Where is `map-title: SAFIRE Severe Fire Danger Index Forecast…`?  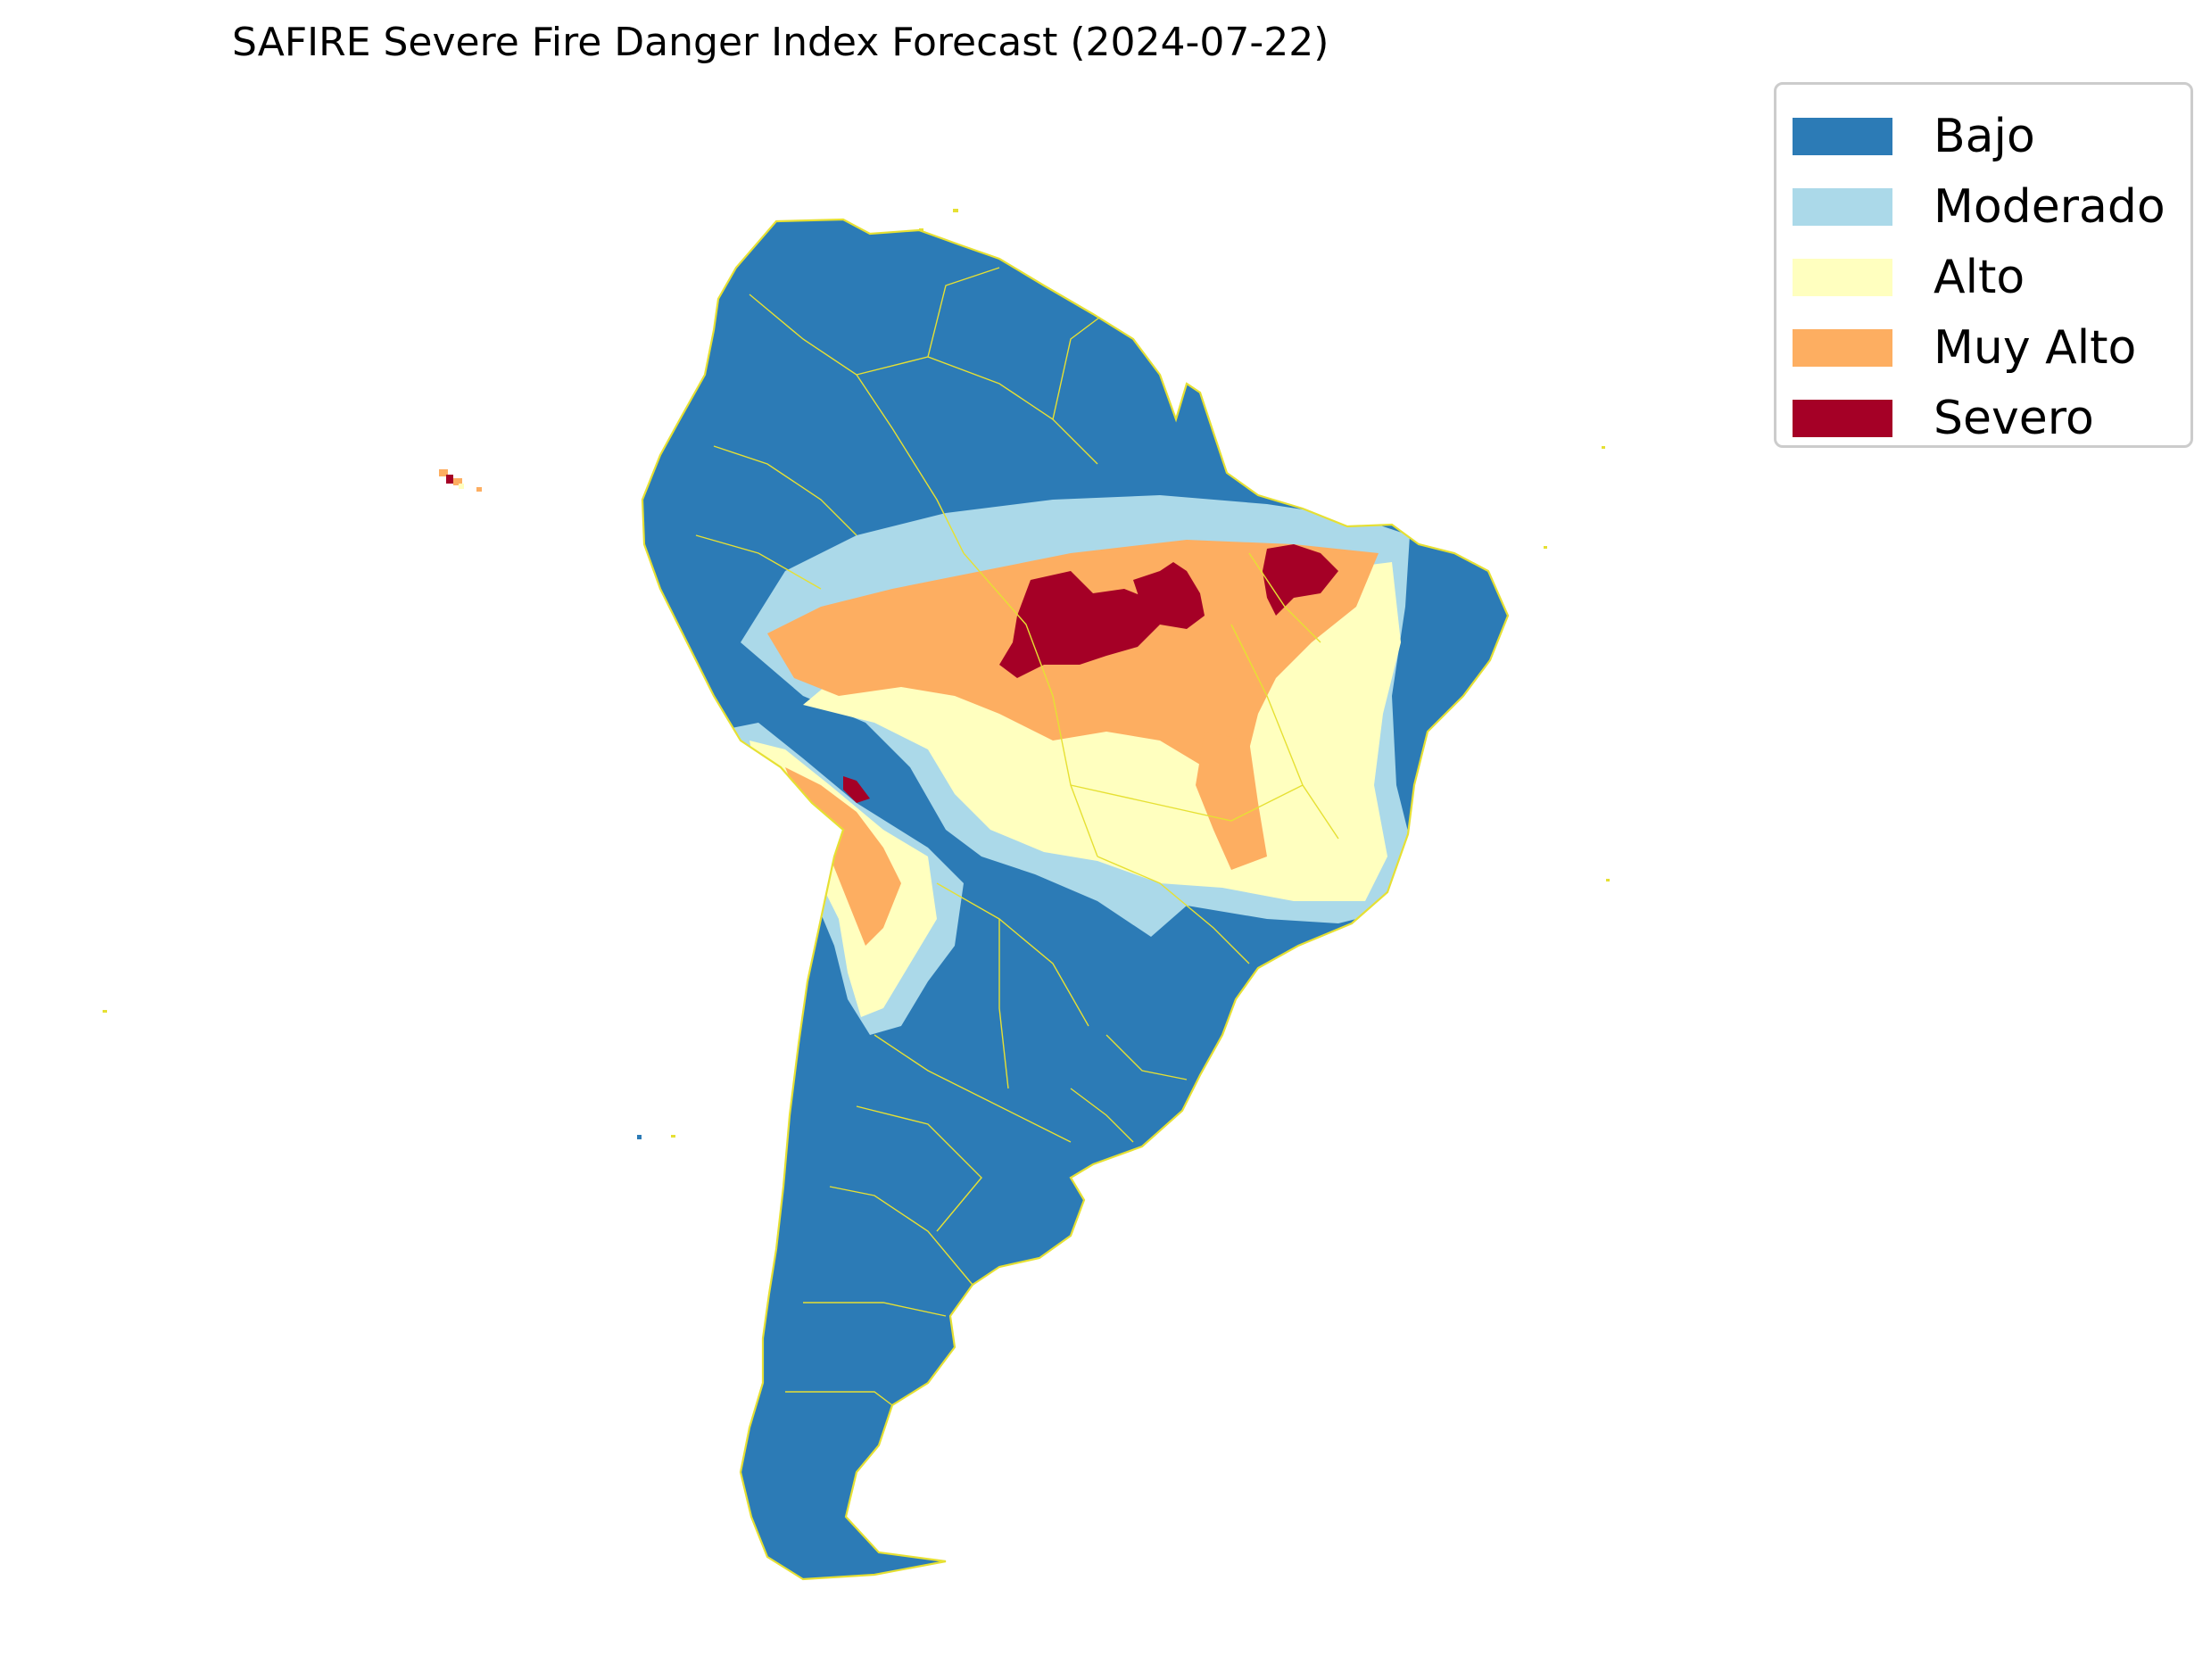
map-title: SAFIRE Severe Fire Danger Index Forecast… is located at coordinates (780, 42).